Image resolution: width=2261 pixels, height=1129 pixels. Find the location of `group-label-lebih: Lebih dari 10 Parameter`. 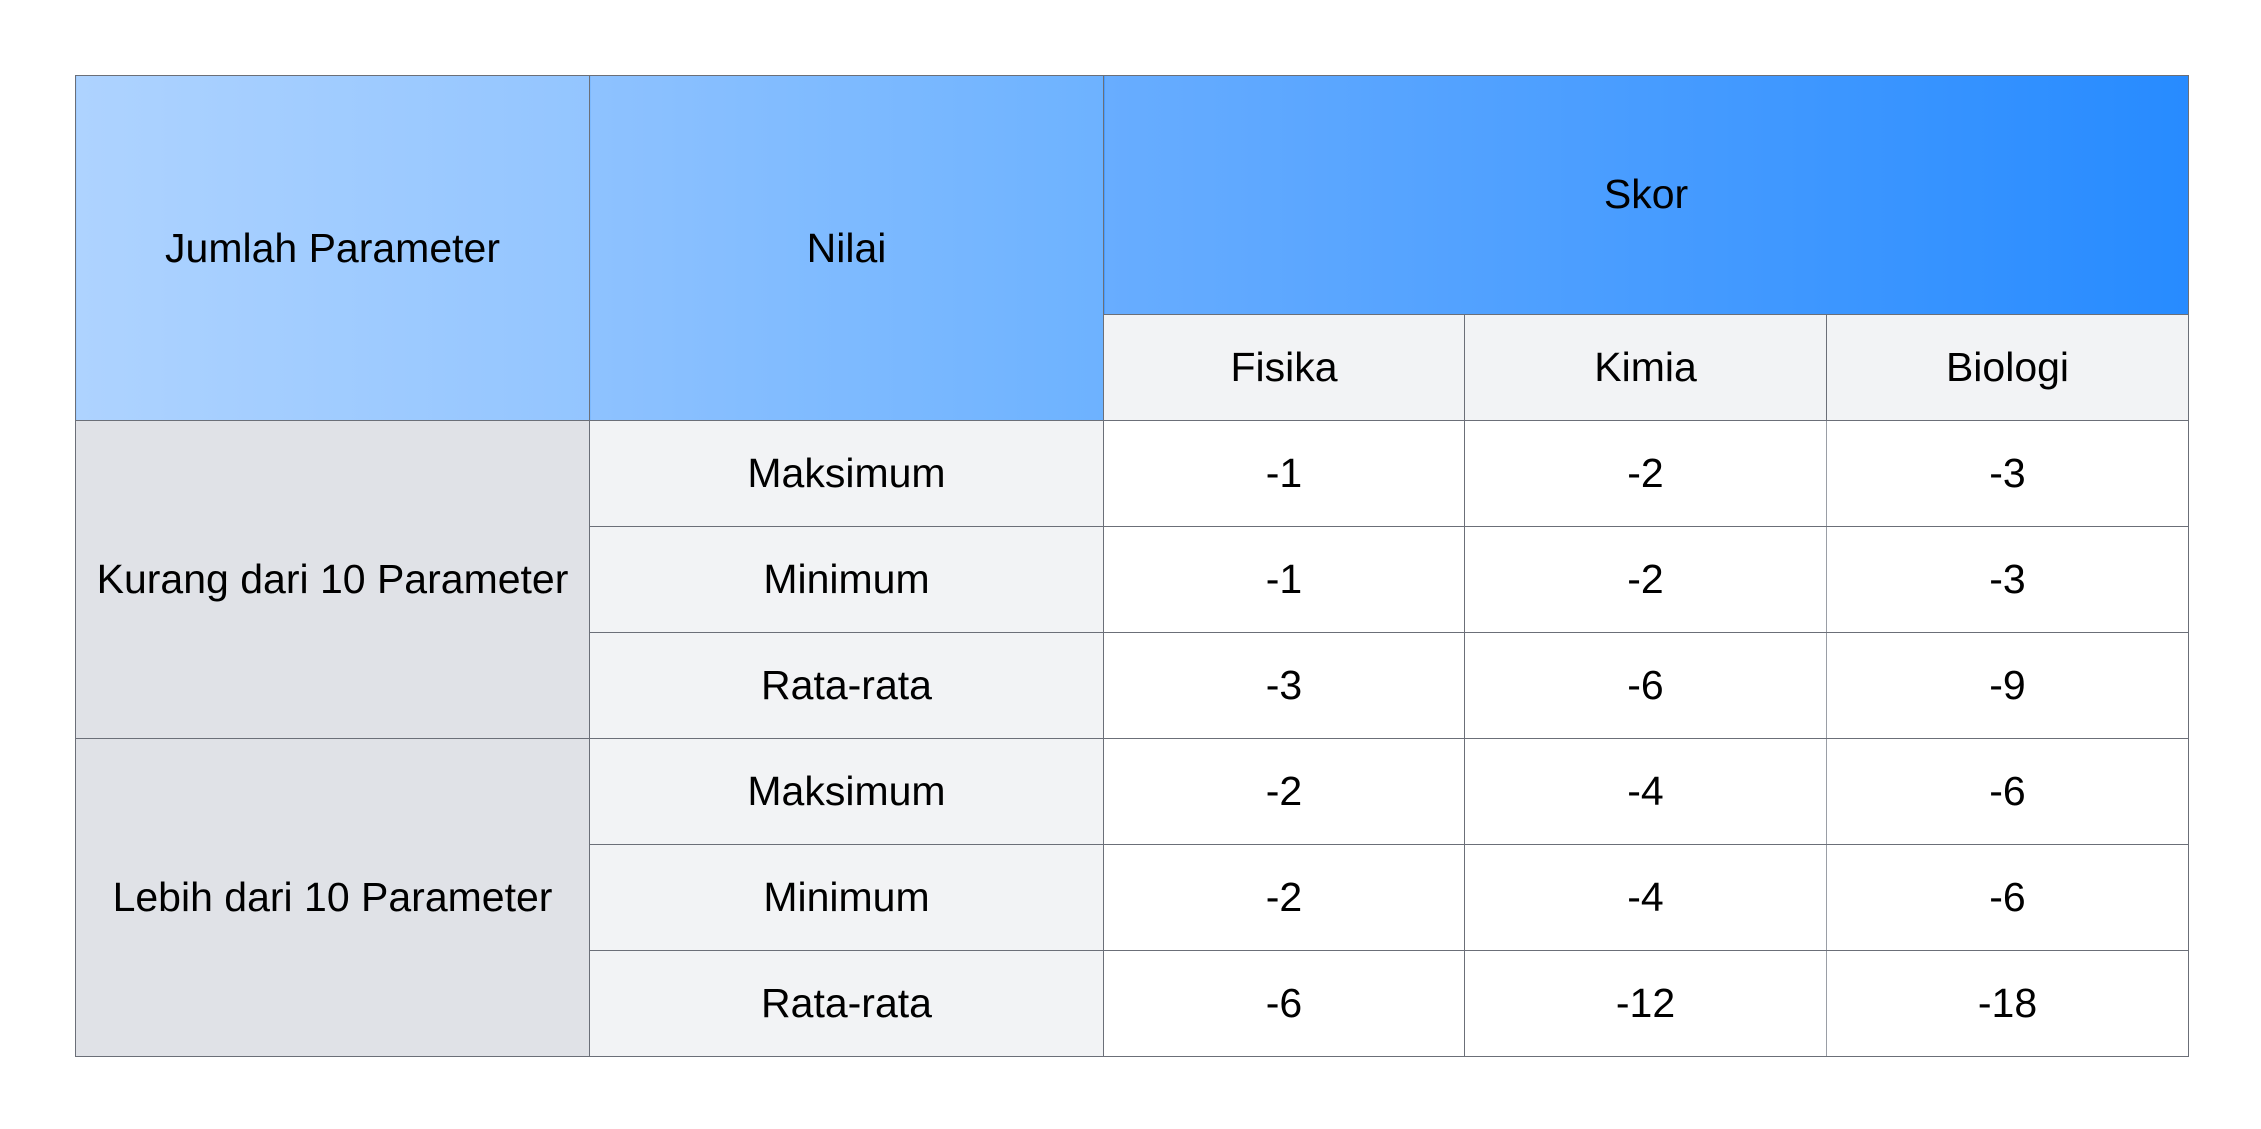

group-label-lebih: Lebih dari 10 Parameter is located at coordinates (332, 897).